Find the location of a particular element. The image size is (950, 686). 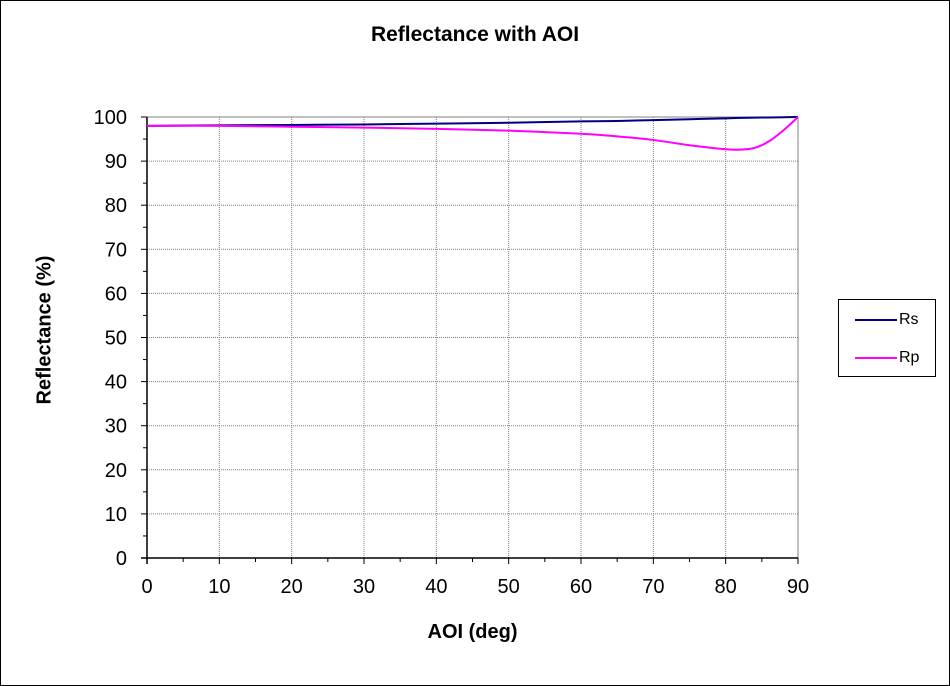

x-tick-label: 10 is located at coordinates (219, 587).